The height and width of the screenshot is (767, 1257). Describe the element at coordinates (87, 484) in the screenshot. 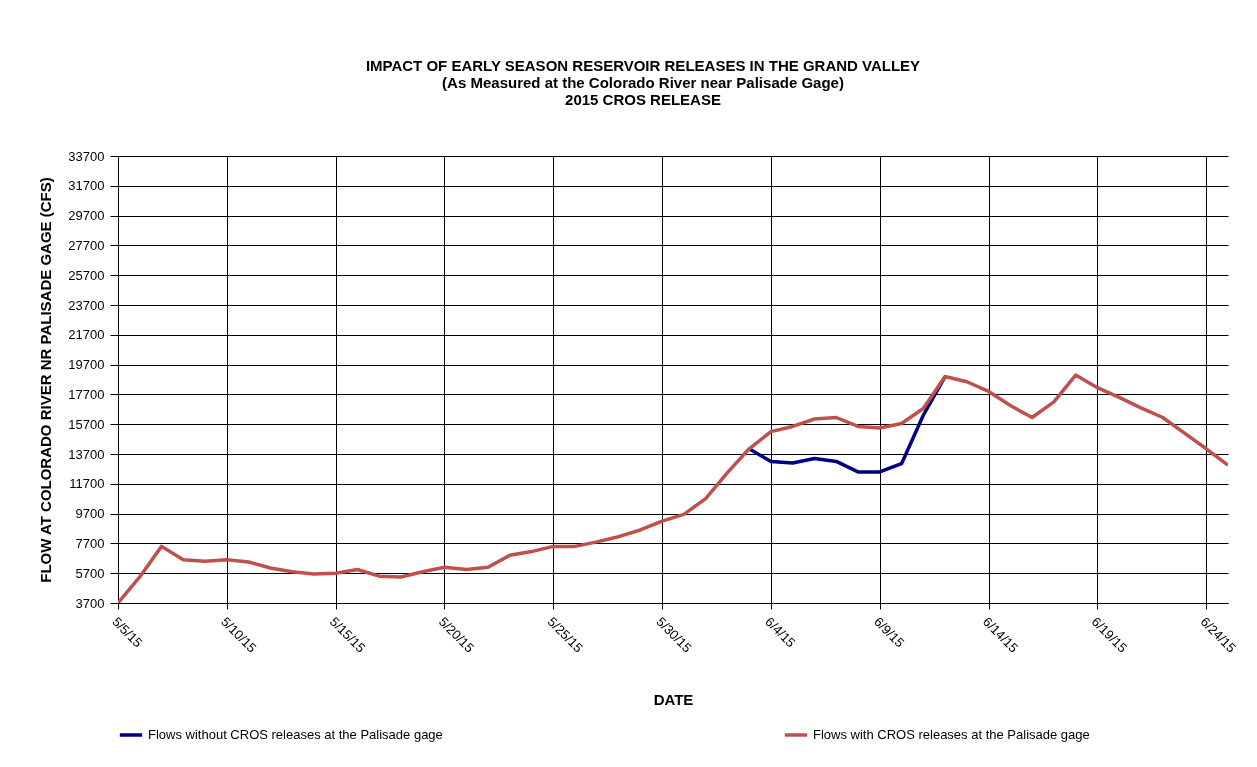

I see `y-tick-label: 11700` at that location.